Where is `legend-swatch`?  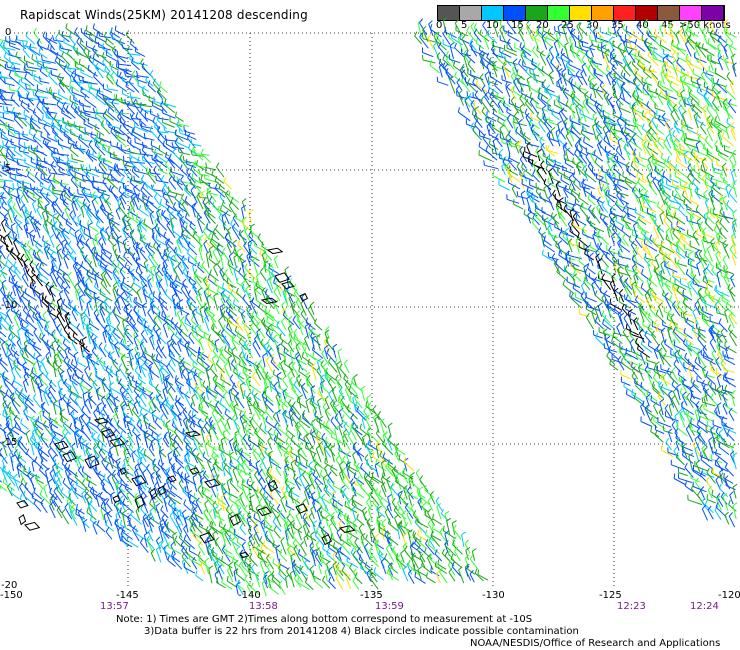
legend-swatch is located at coordinates (647, 13).